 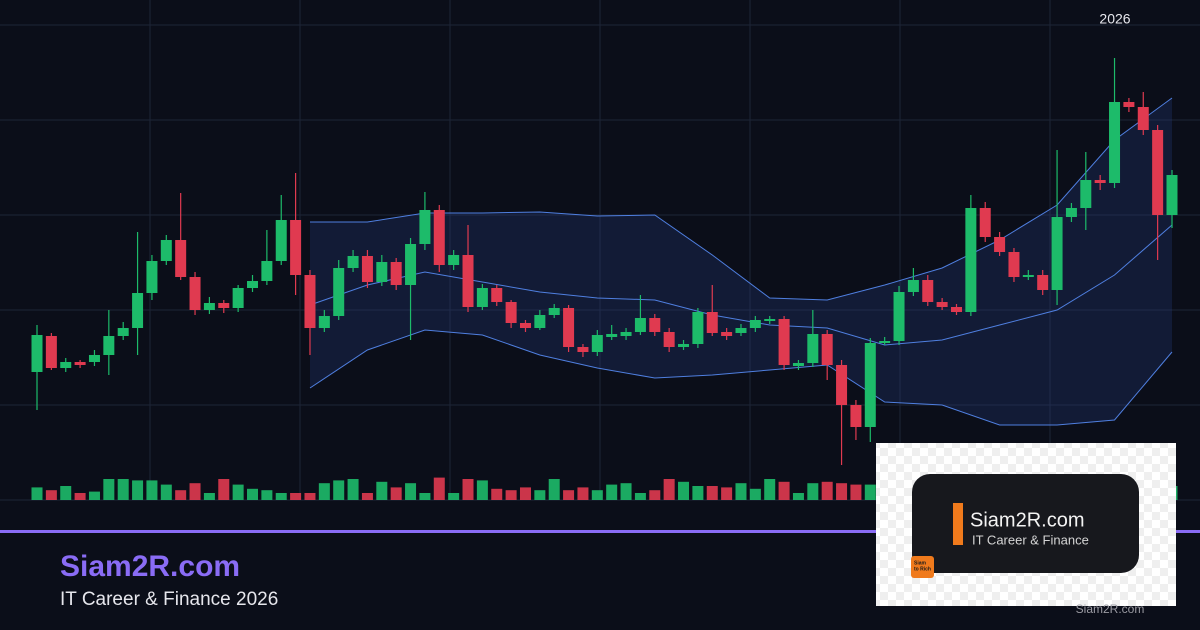 What do you see at coordinates (1027, 520) in the screenshot?
I see `logo-name: Siam2R.com` at bounding box center [1027, 520].